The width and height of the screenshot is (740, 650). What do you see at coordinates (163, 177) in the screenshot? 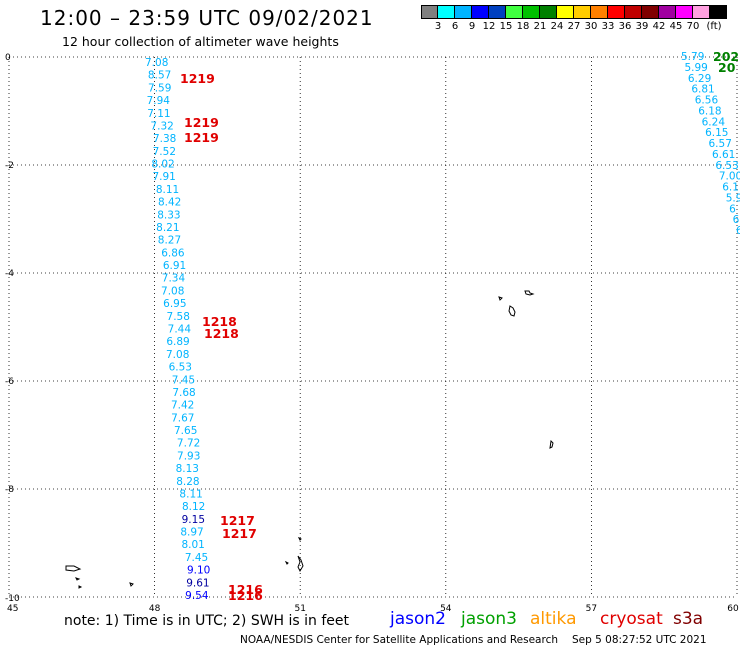
I see `wave-height-label: 7.91` at bounding box center [163, 177].